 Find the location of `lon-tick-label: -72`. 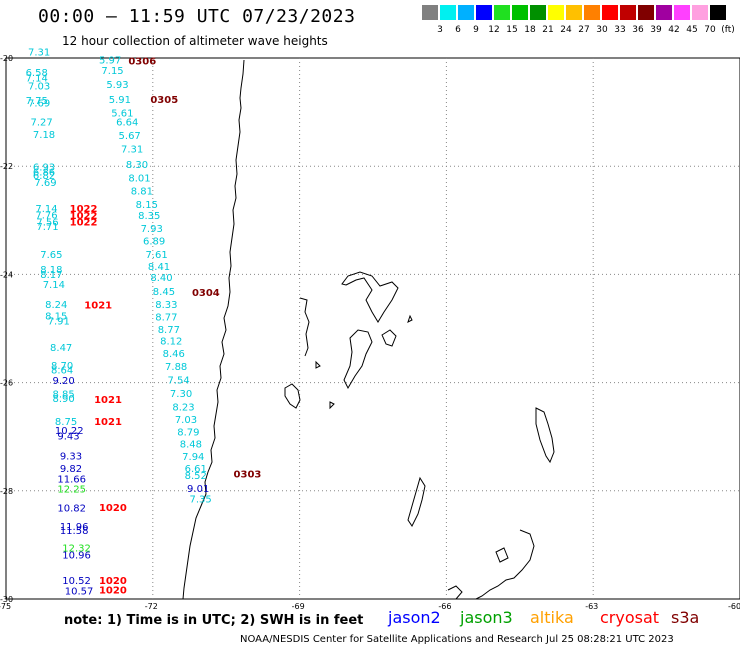

lon-tick-label: -72 is located at coordinates (151, 606).